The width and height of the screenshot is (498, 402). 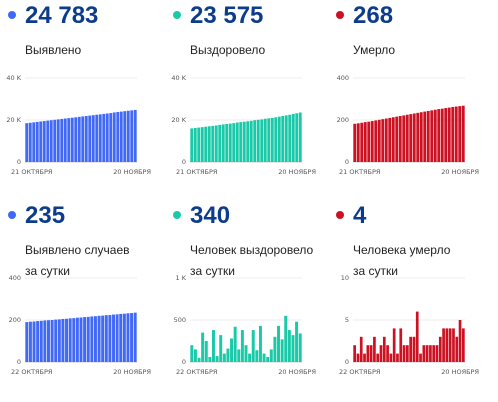 What do you see at coordinates (373, 15) in the screenshot?
I see `stat-value: 268` at bounding box center [373, 15].